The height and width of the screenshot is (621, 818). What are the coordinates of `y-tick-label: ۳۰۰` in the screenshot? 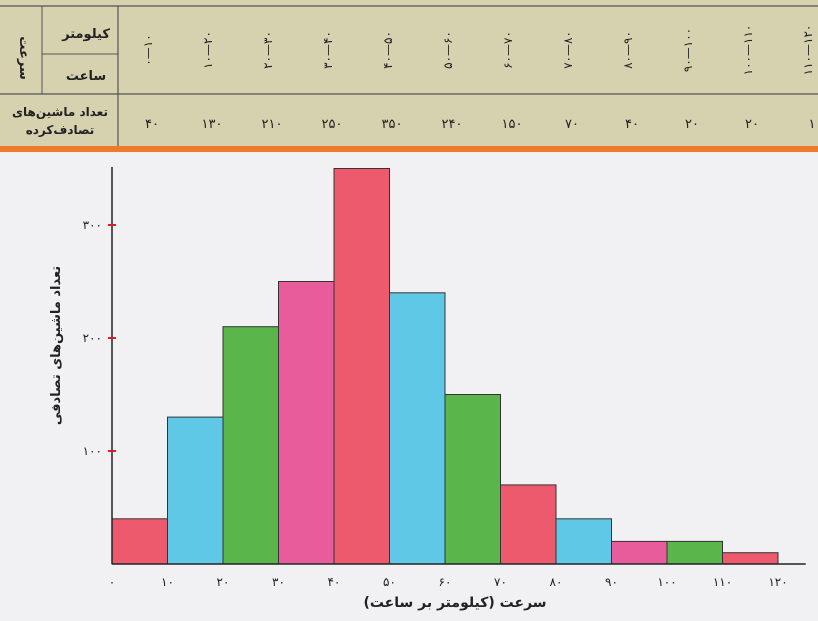 It's located at (92, 225).